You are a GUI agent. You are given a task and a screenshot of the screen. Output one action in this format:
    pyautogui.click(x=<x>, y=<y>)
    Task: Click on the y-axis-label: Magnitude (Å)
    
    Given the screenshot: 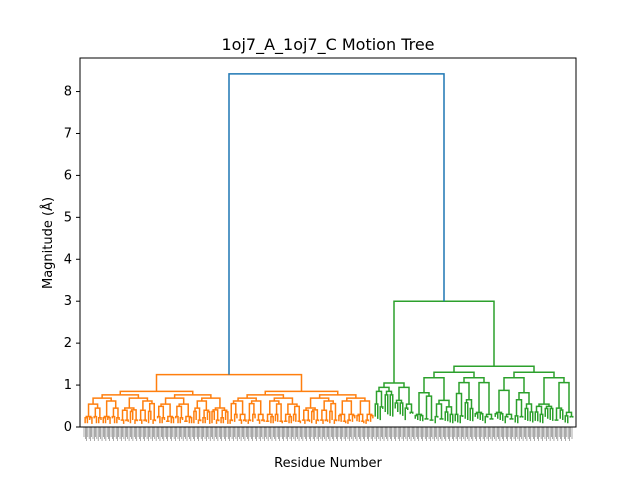 What is the action you would take?
    pyautogui.click(x=48, y=243)
    